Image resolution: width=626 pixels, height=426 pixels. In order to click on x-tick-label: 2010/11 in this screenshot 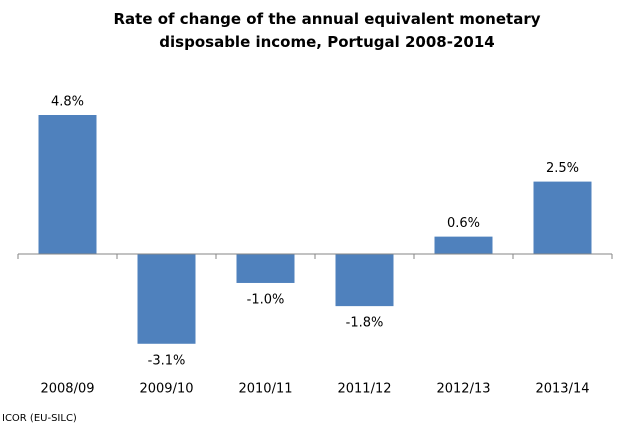, I will do `click(265, 389)`.